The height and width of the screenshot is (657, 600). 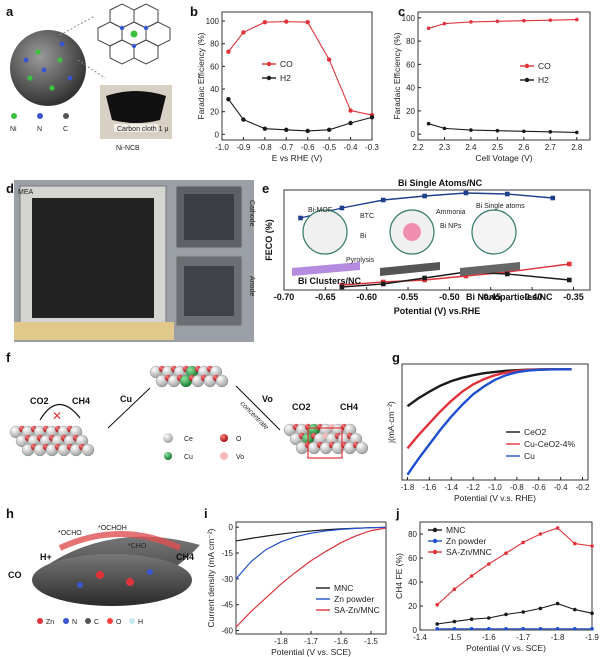 What do you see at coordinates (415, 630) in the screenshot?
I see `j-ytick-label: 0` at bounding box center [415, 630].